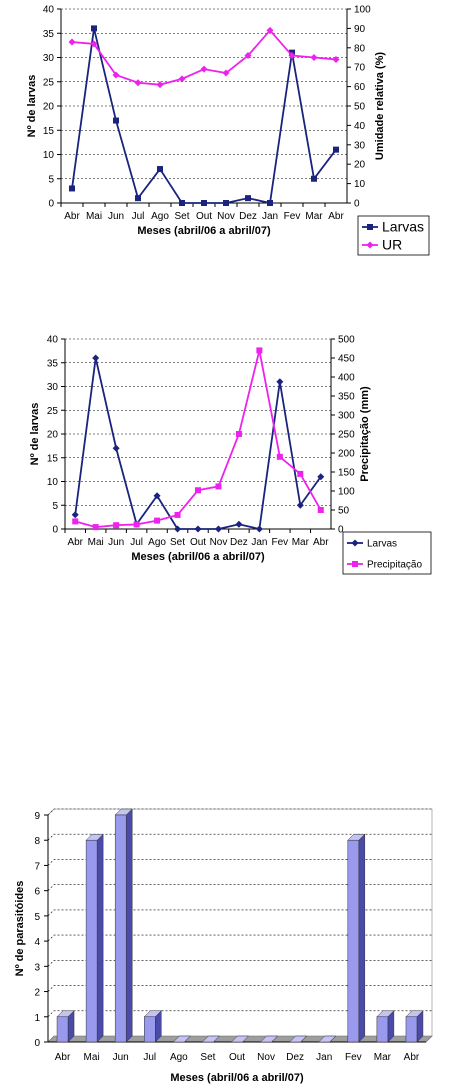 The image size is (464, 1087). I want to click on x-tick-label: Jul, so click(138, 216).